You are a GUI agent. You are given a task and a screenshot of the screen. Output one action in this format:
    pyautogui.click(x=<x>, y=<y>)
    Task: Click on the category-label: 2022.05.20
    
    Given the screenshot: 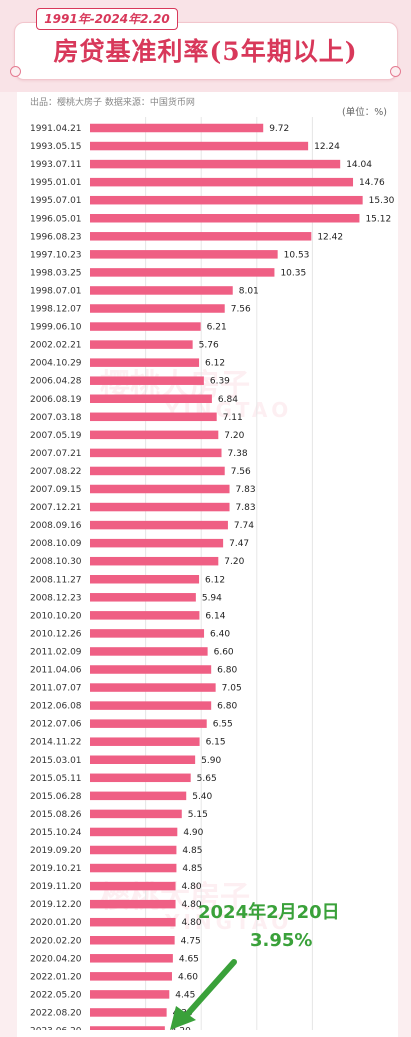 What is the action you would take?
    pyautogui.click(x=56, y=995)
    